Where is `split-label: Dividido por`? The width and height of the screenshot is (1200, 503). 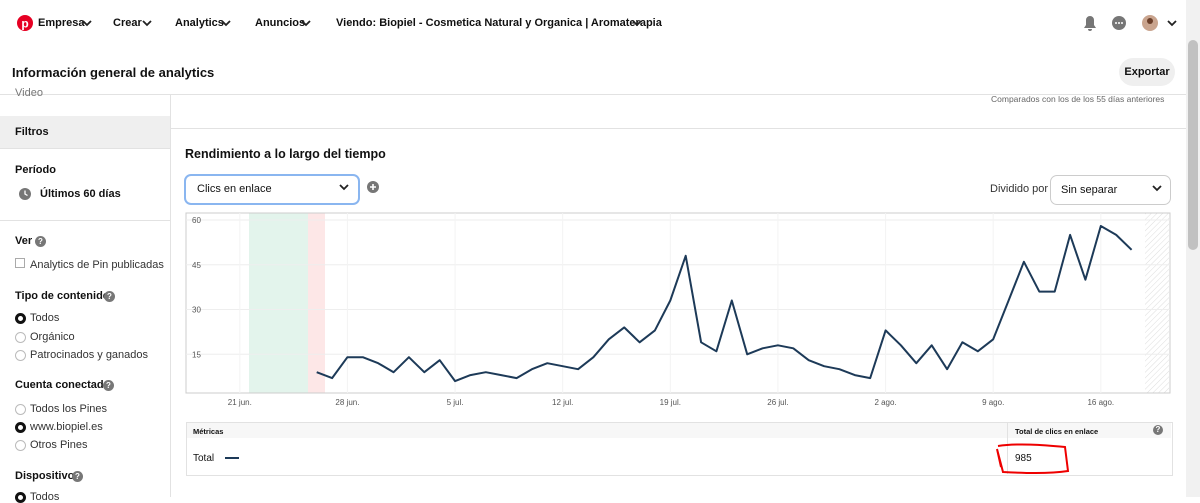
split-label: Dividido por is located at coordinates (1019, 189).